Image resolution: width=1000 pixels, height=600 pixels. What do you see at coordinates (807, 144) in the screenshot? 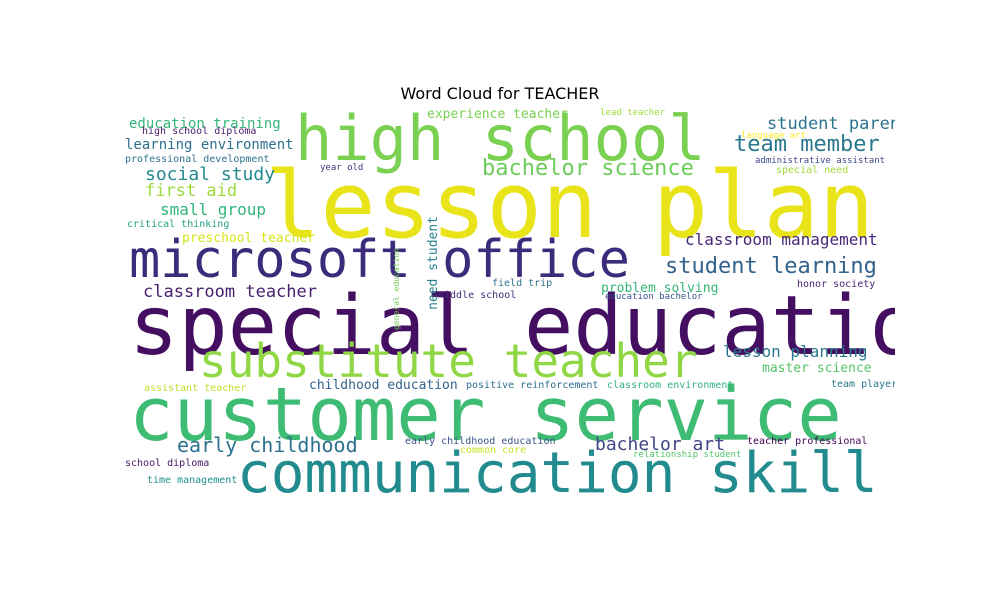
I see `word-7: team member` at bounding box center [807, 144].